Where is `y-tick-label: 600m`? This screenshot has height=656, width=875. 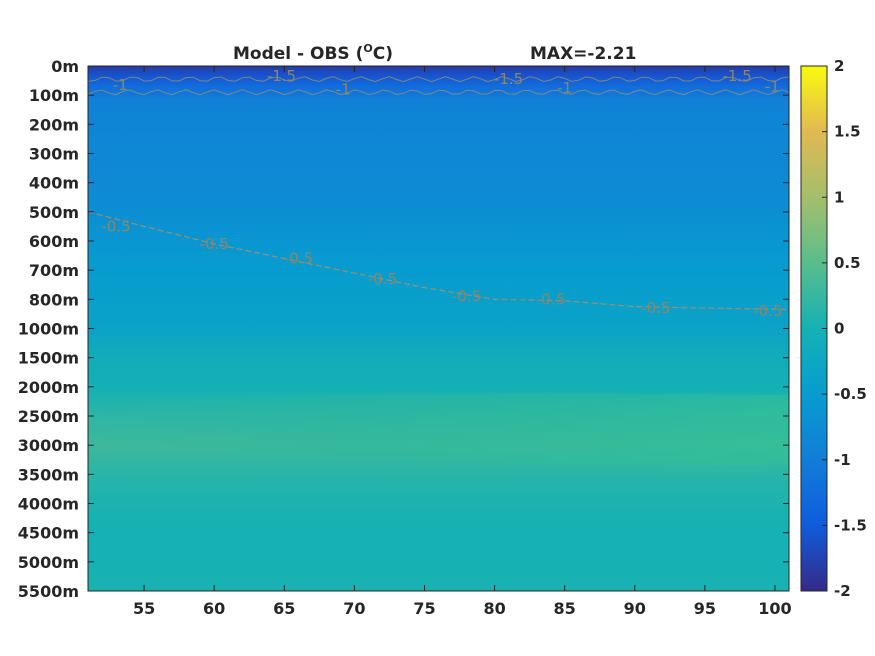 y-tick-label: 600m is located at coordinates (54, 241).